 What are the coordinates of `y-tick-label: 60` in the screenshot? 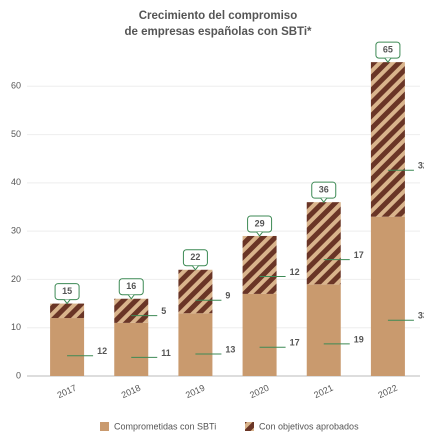 It's located at (16, 86).